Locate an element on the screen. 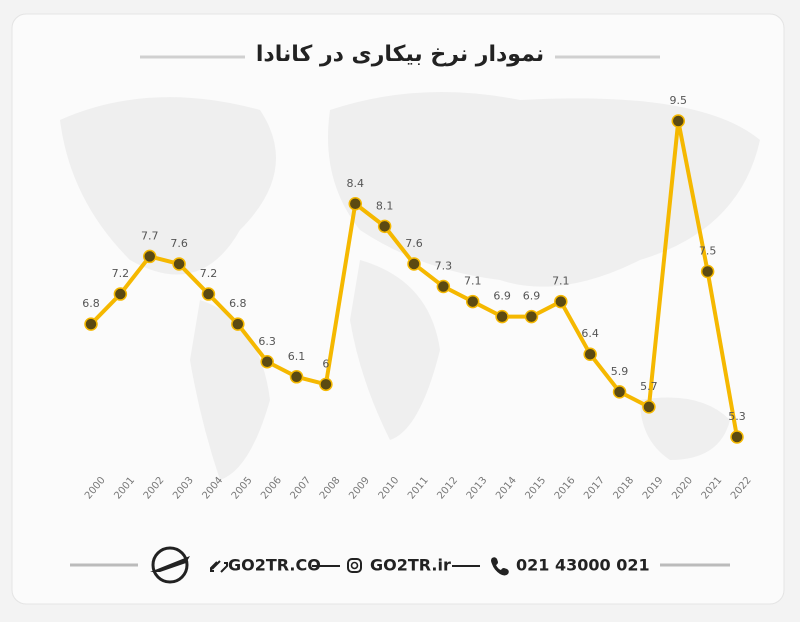 The height and width of the screenshot is (622, 800). instagram-icon is located at coordinates (354, 565).